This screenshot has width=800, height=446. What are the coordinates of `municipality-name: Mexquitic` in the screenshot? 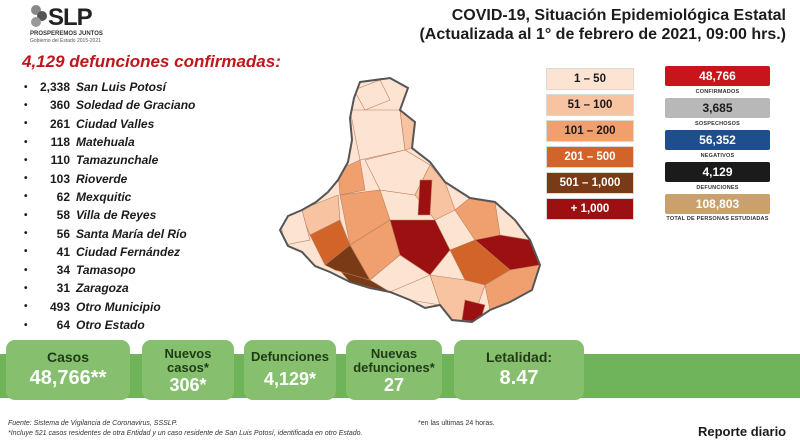 It's located at (104, 196).